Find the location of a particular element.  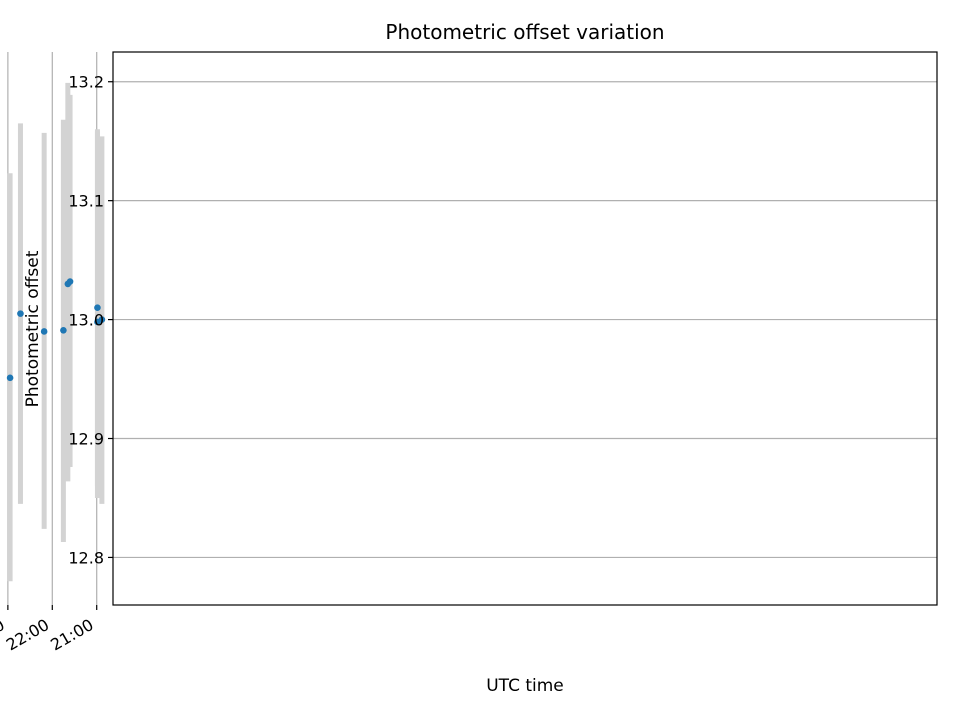

data-points is located at coordinates (56, 330).